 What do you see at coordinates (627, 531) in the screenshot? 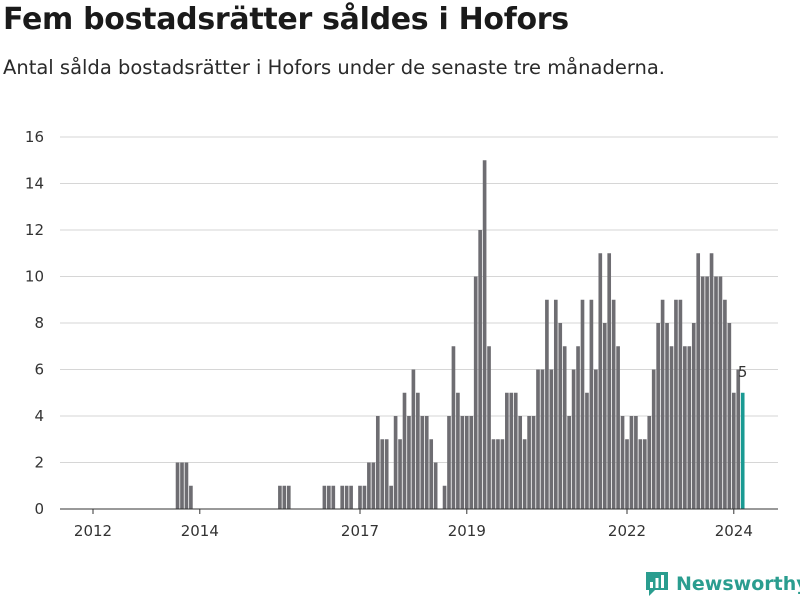
I see `x-tick-label: 2022` at bounding box center [627, 531].